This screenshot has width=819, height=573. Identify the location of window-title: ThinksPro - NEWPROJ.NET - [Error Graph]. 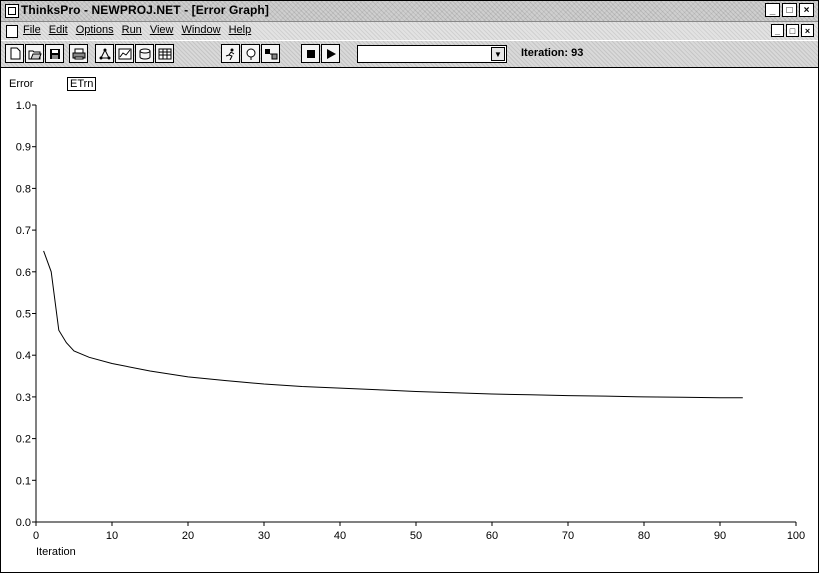
(145, 10).